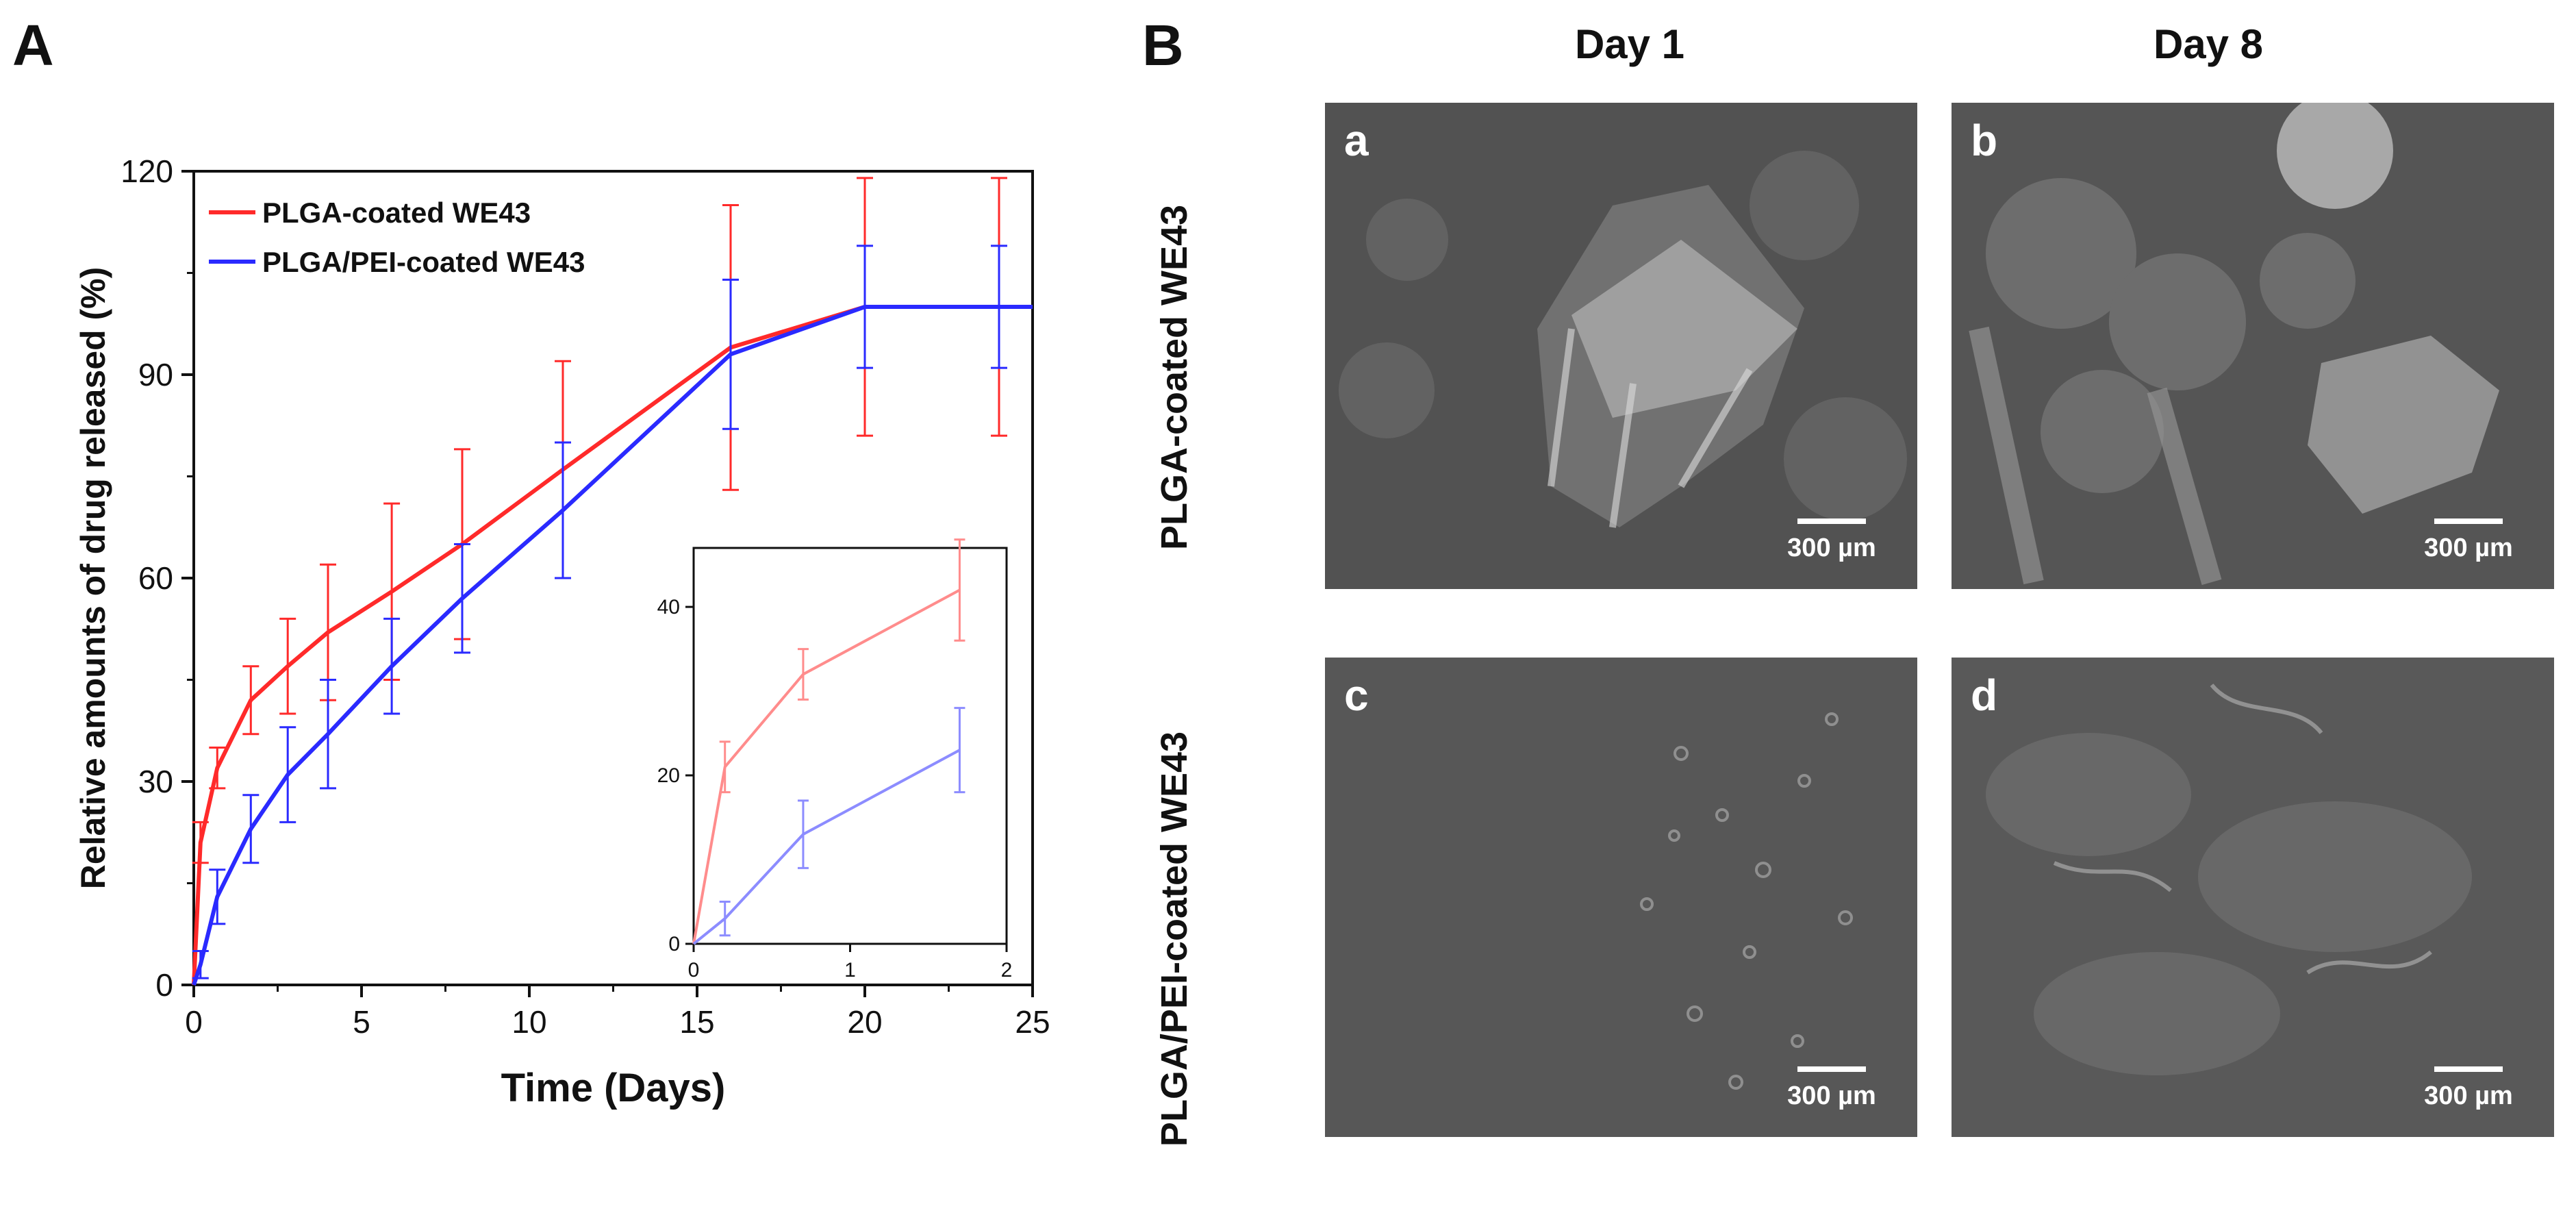  What do you see at coordinates (155, 782) in the screenshot?
I see `y-tick-label: 30` at bounding box center [155, 782].